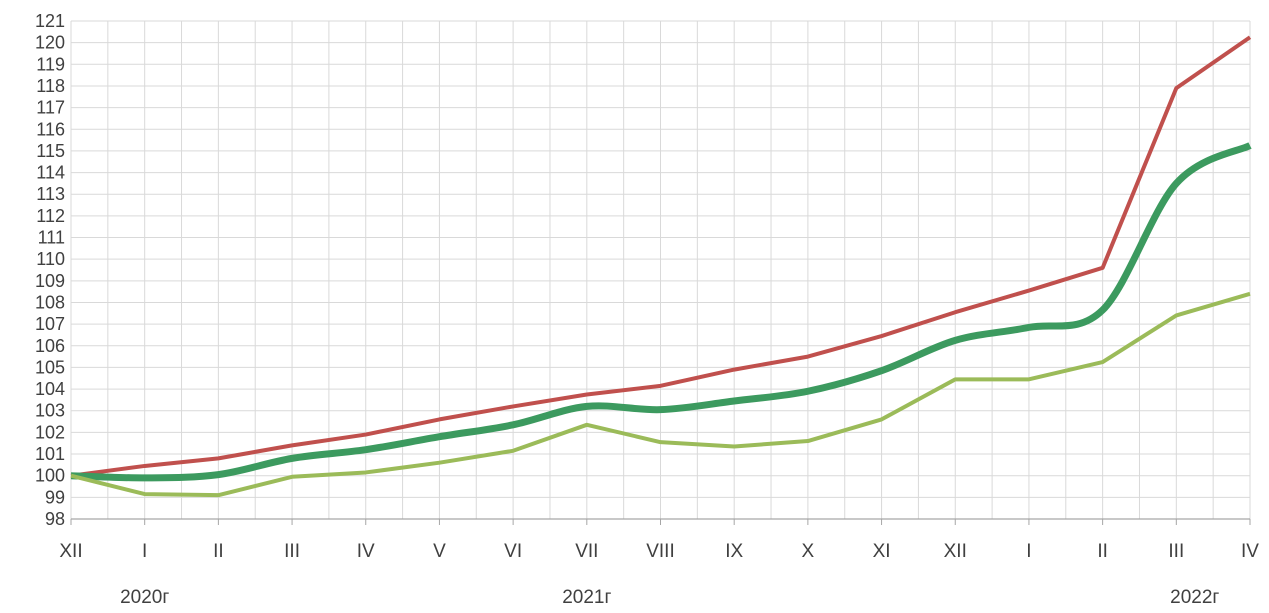 Image resolution: width=1269 pixels, height=613 pixels. What do you see at coordinates (808, 551) in the screenshot?
I see `x-tick-label: X` at bounding box center [808, 551].